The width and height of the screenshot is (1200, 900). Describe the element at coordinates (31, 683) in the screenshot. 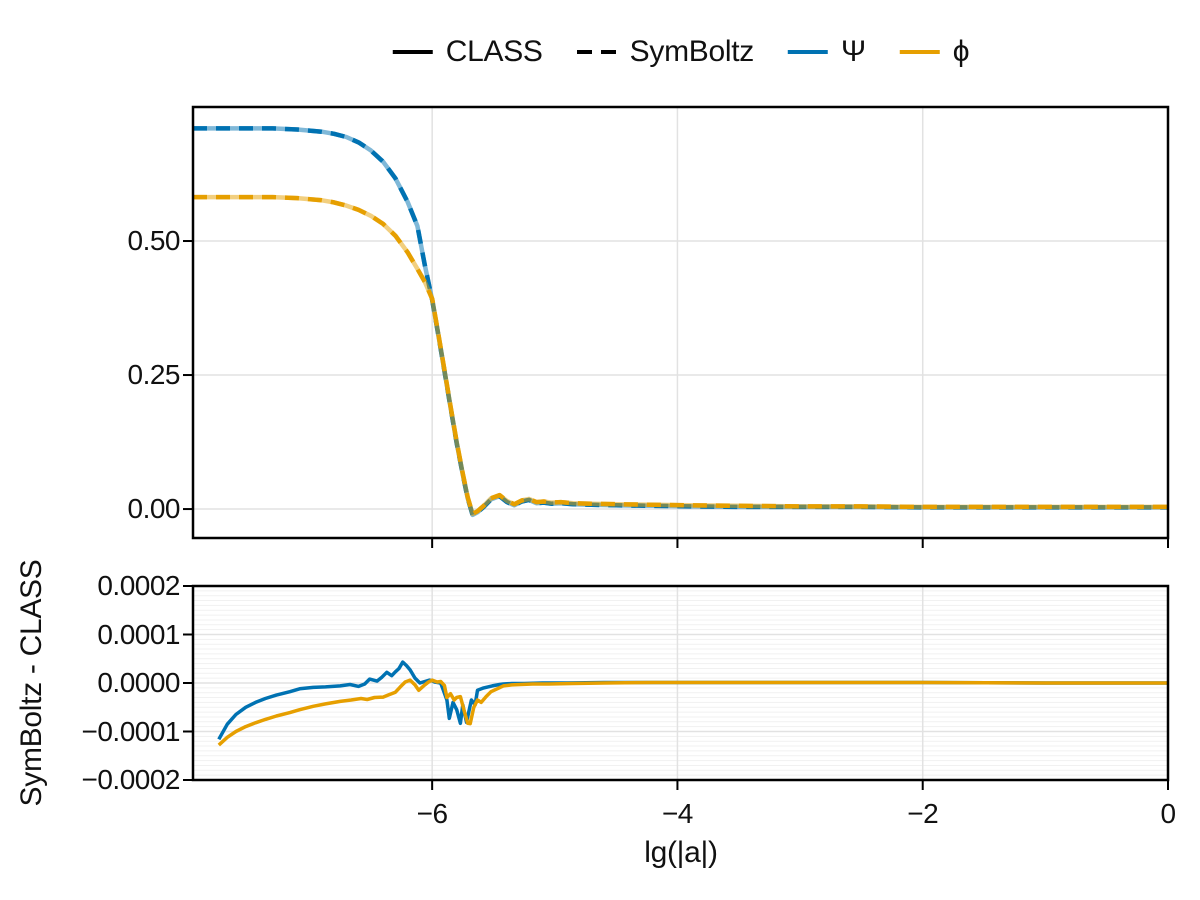

I see `residual-y-axis-label: SymBoltz - CLASS` at that location.